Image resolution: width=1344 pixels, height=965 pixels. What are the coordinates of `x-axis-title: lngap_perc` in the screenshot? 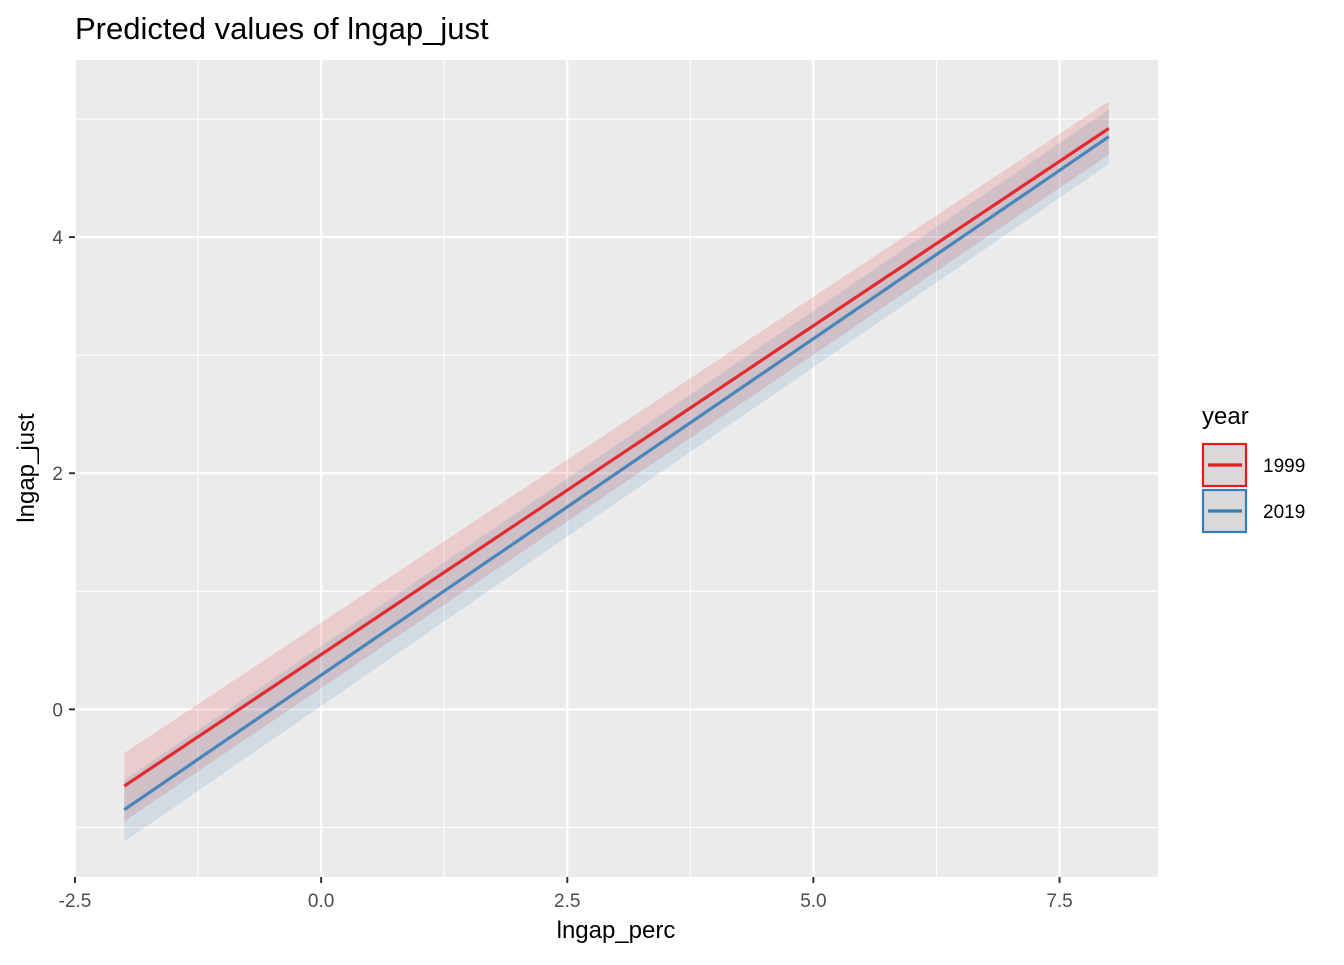 It's located at (616, 930).